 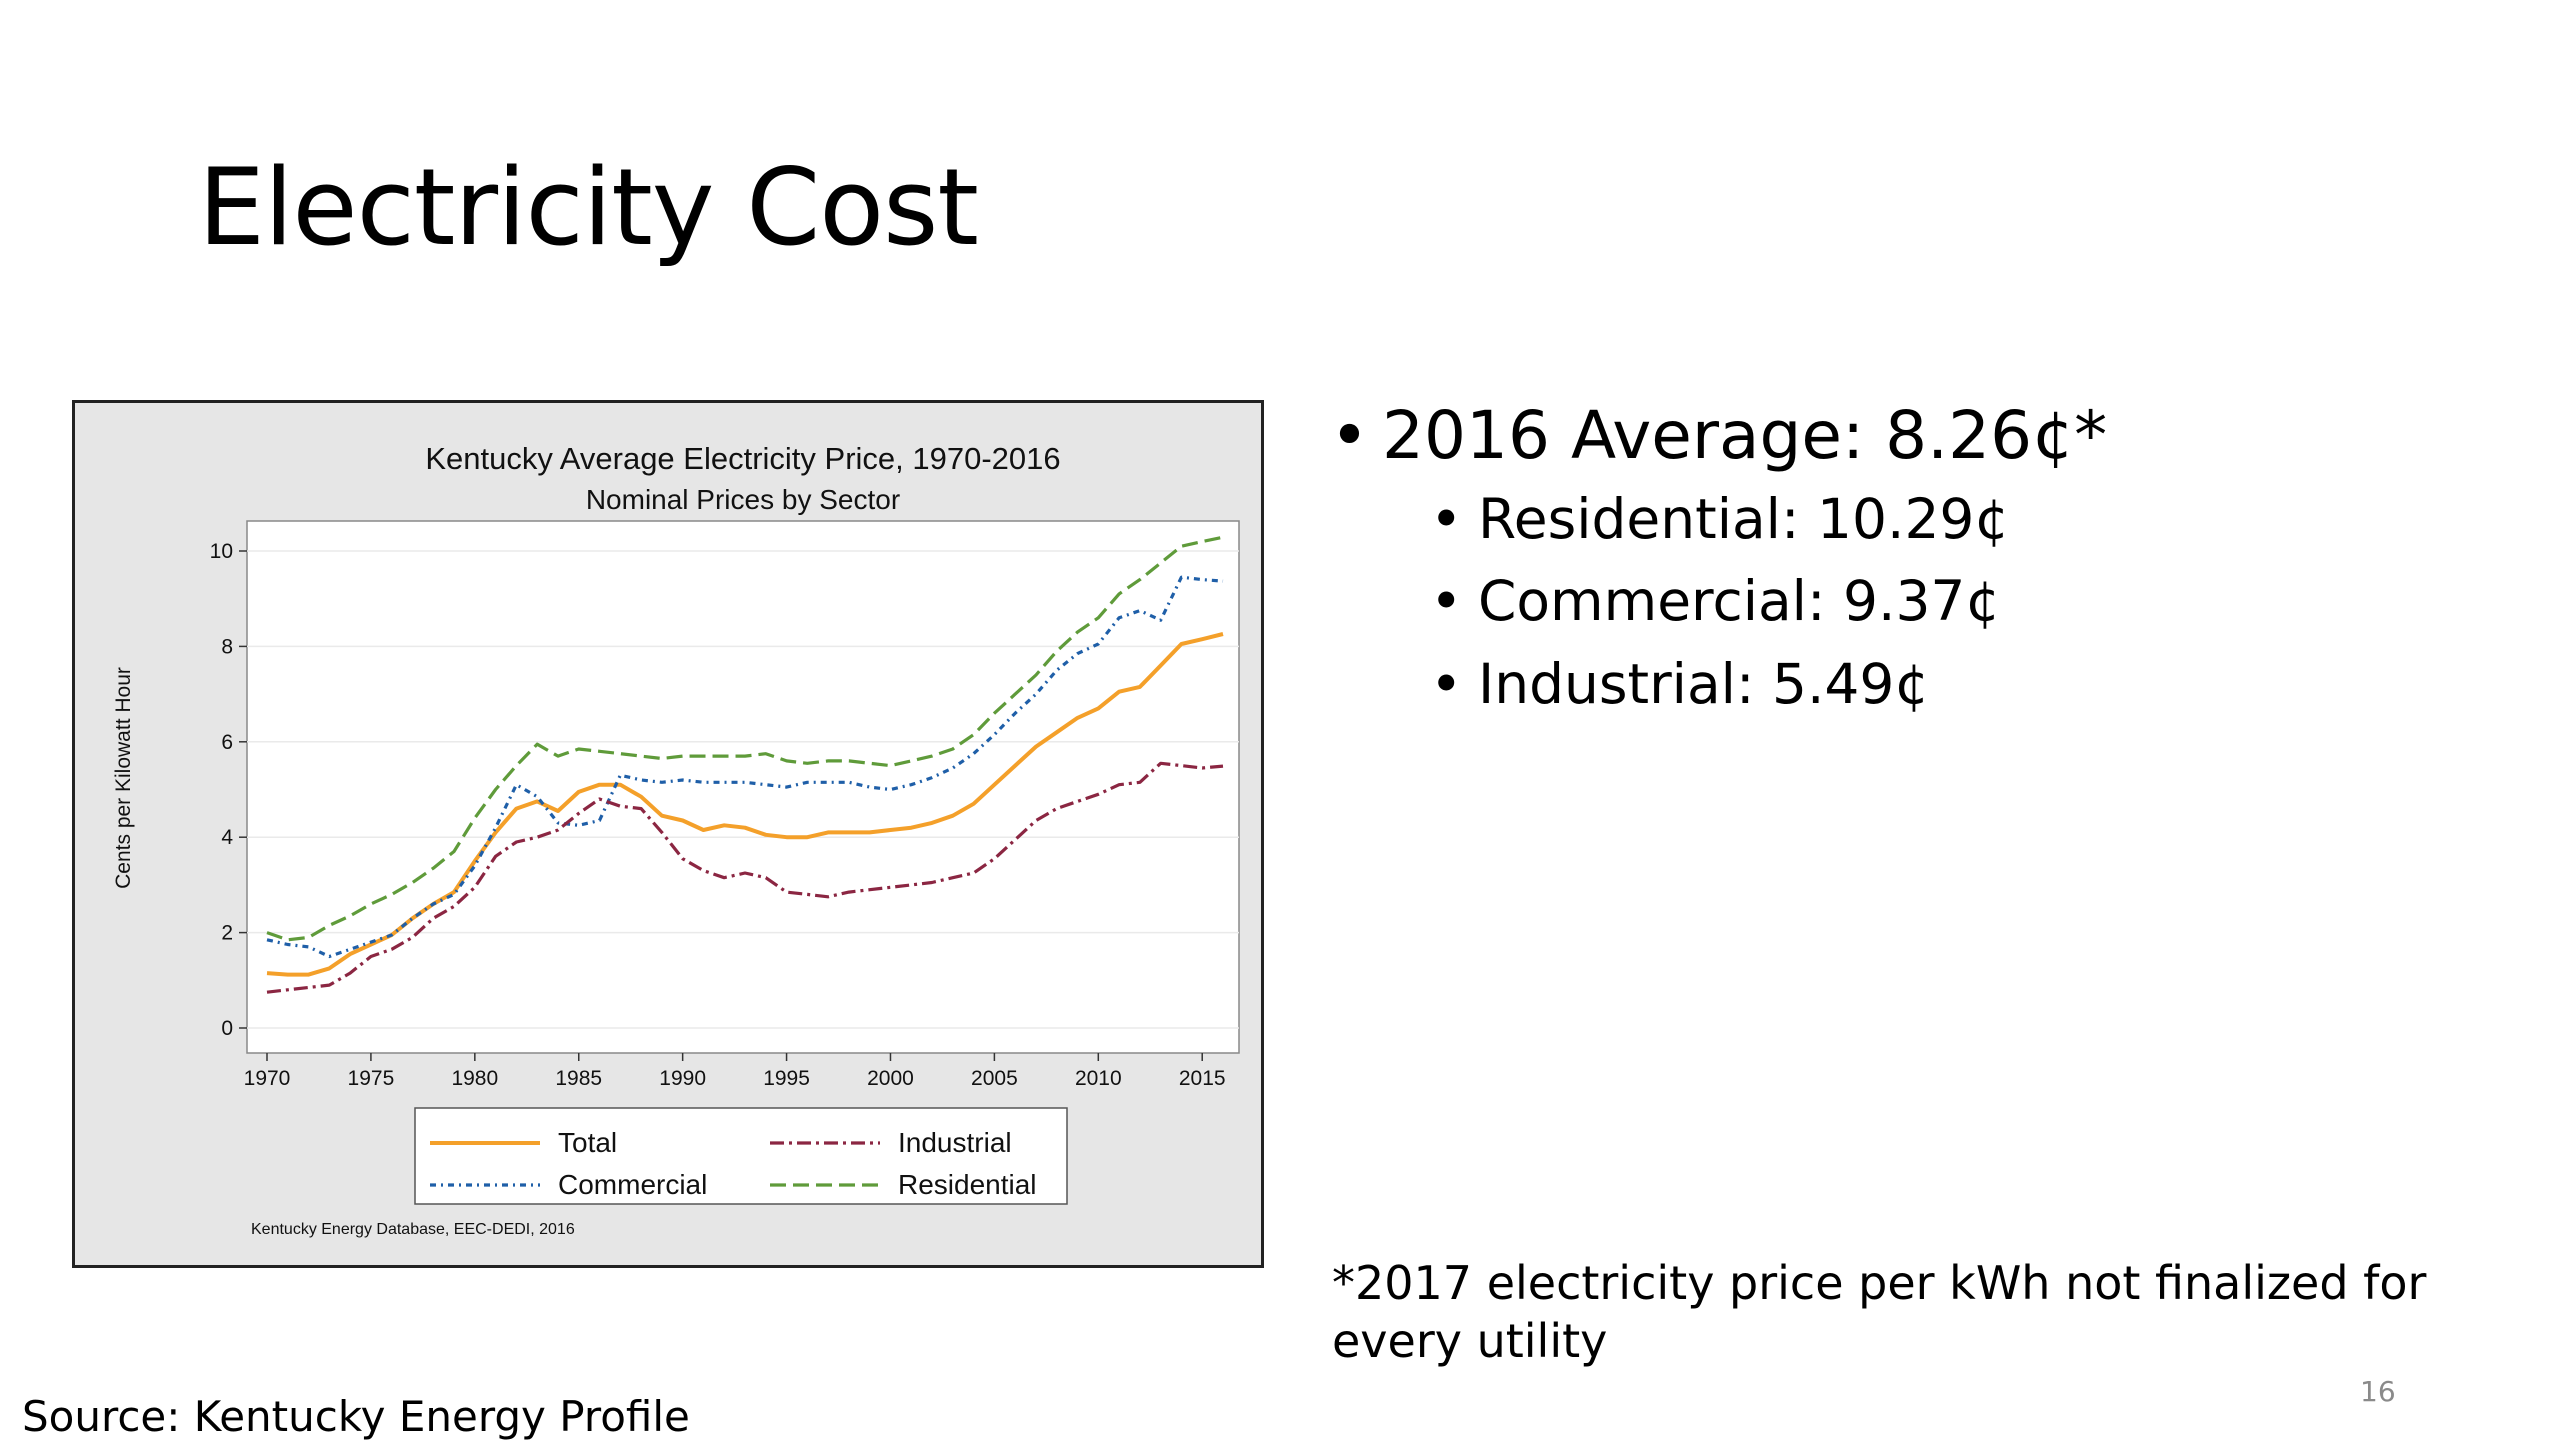 What do you see at coordinates (474, 1078) in the screenshot?
I see `x-tick-label: 1980` at bounding box center [474, 1078].